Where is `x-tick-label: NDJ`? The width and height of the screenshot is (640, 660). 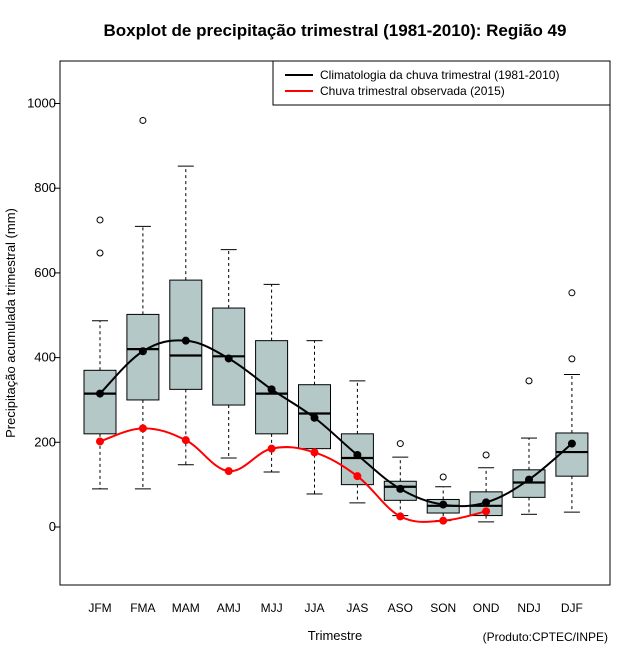
x-tick-label: NDJ is located at coordinates (528, 608).